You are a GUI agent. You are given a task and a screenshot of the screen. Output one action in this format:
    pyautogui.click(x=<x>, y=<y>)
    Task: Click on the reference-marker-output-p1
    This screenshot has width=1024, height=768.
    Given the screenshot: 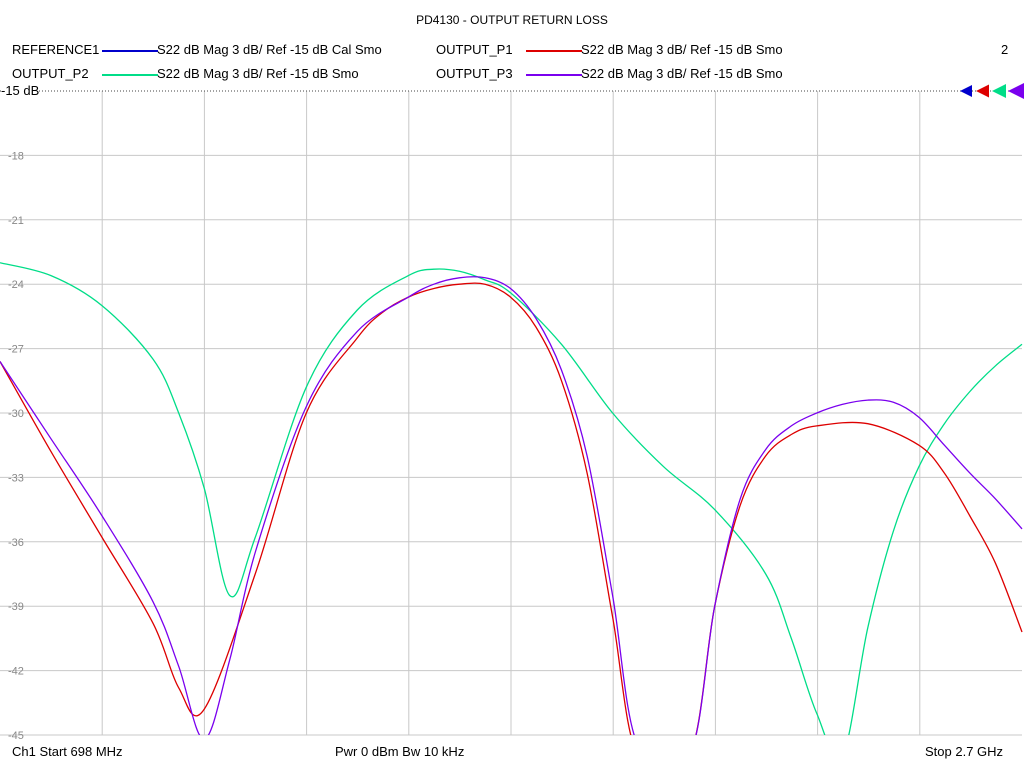 What is the action you would take?
    pyautogui.click(x=982, y=91)
    